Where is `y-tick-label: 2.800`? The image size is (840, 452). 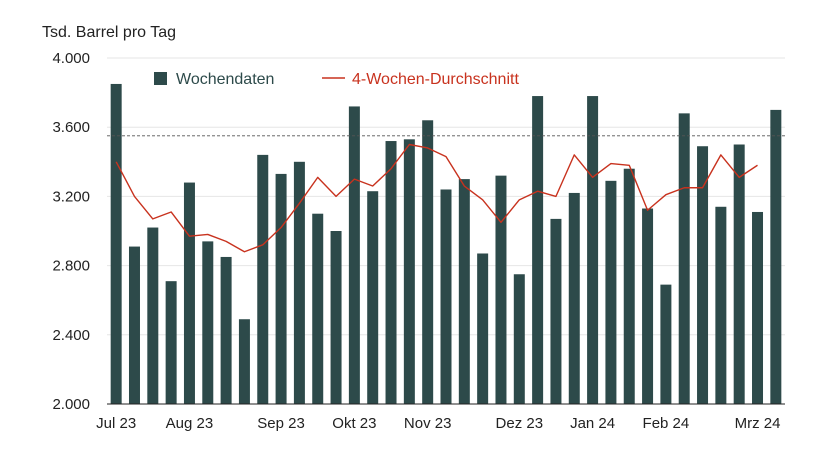 y-tick-label: 2.800 is located at coordinates (71, 266).